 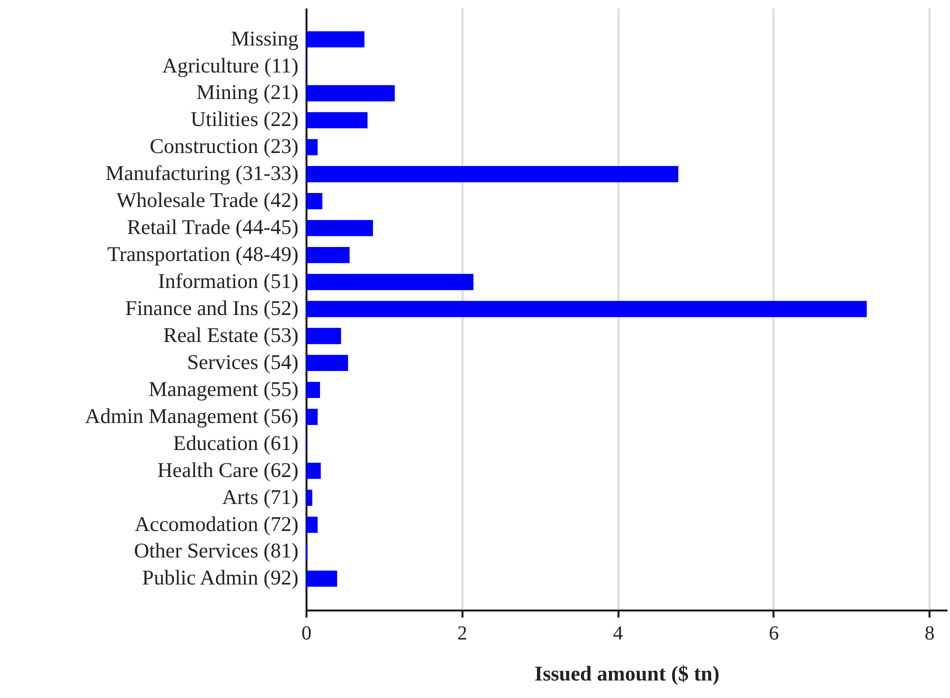 I want to click on y-tick-label: Public Admin (92), so click(x=220, y=578).